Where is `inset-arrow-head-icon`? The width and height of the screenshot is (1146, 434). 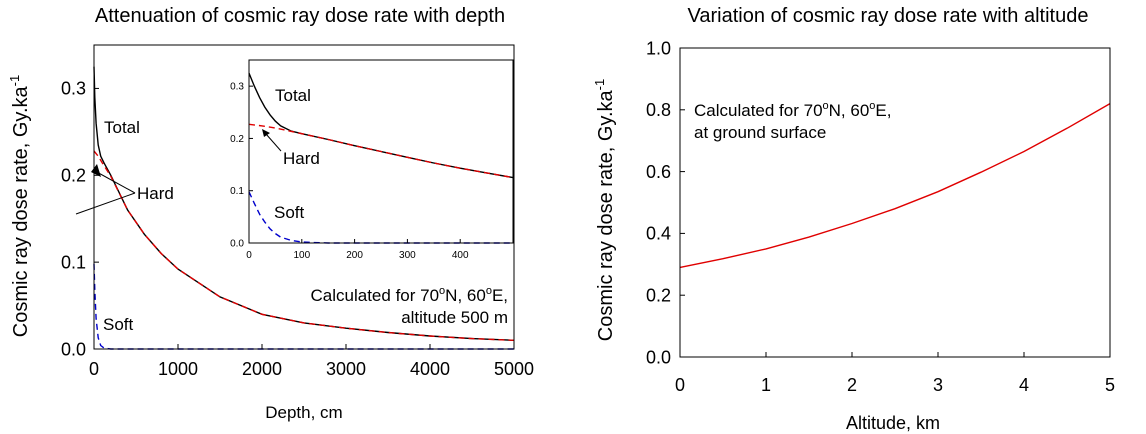
inset-arrow-head-icon is located at coordinates (266, 133).